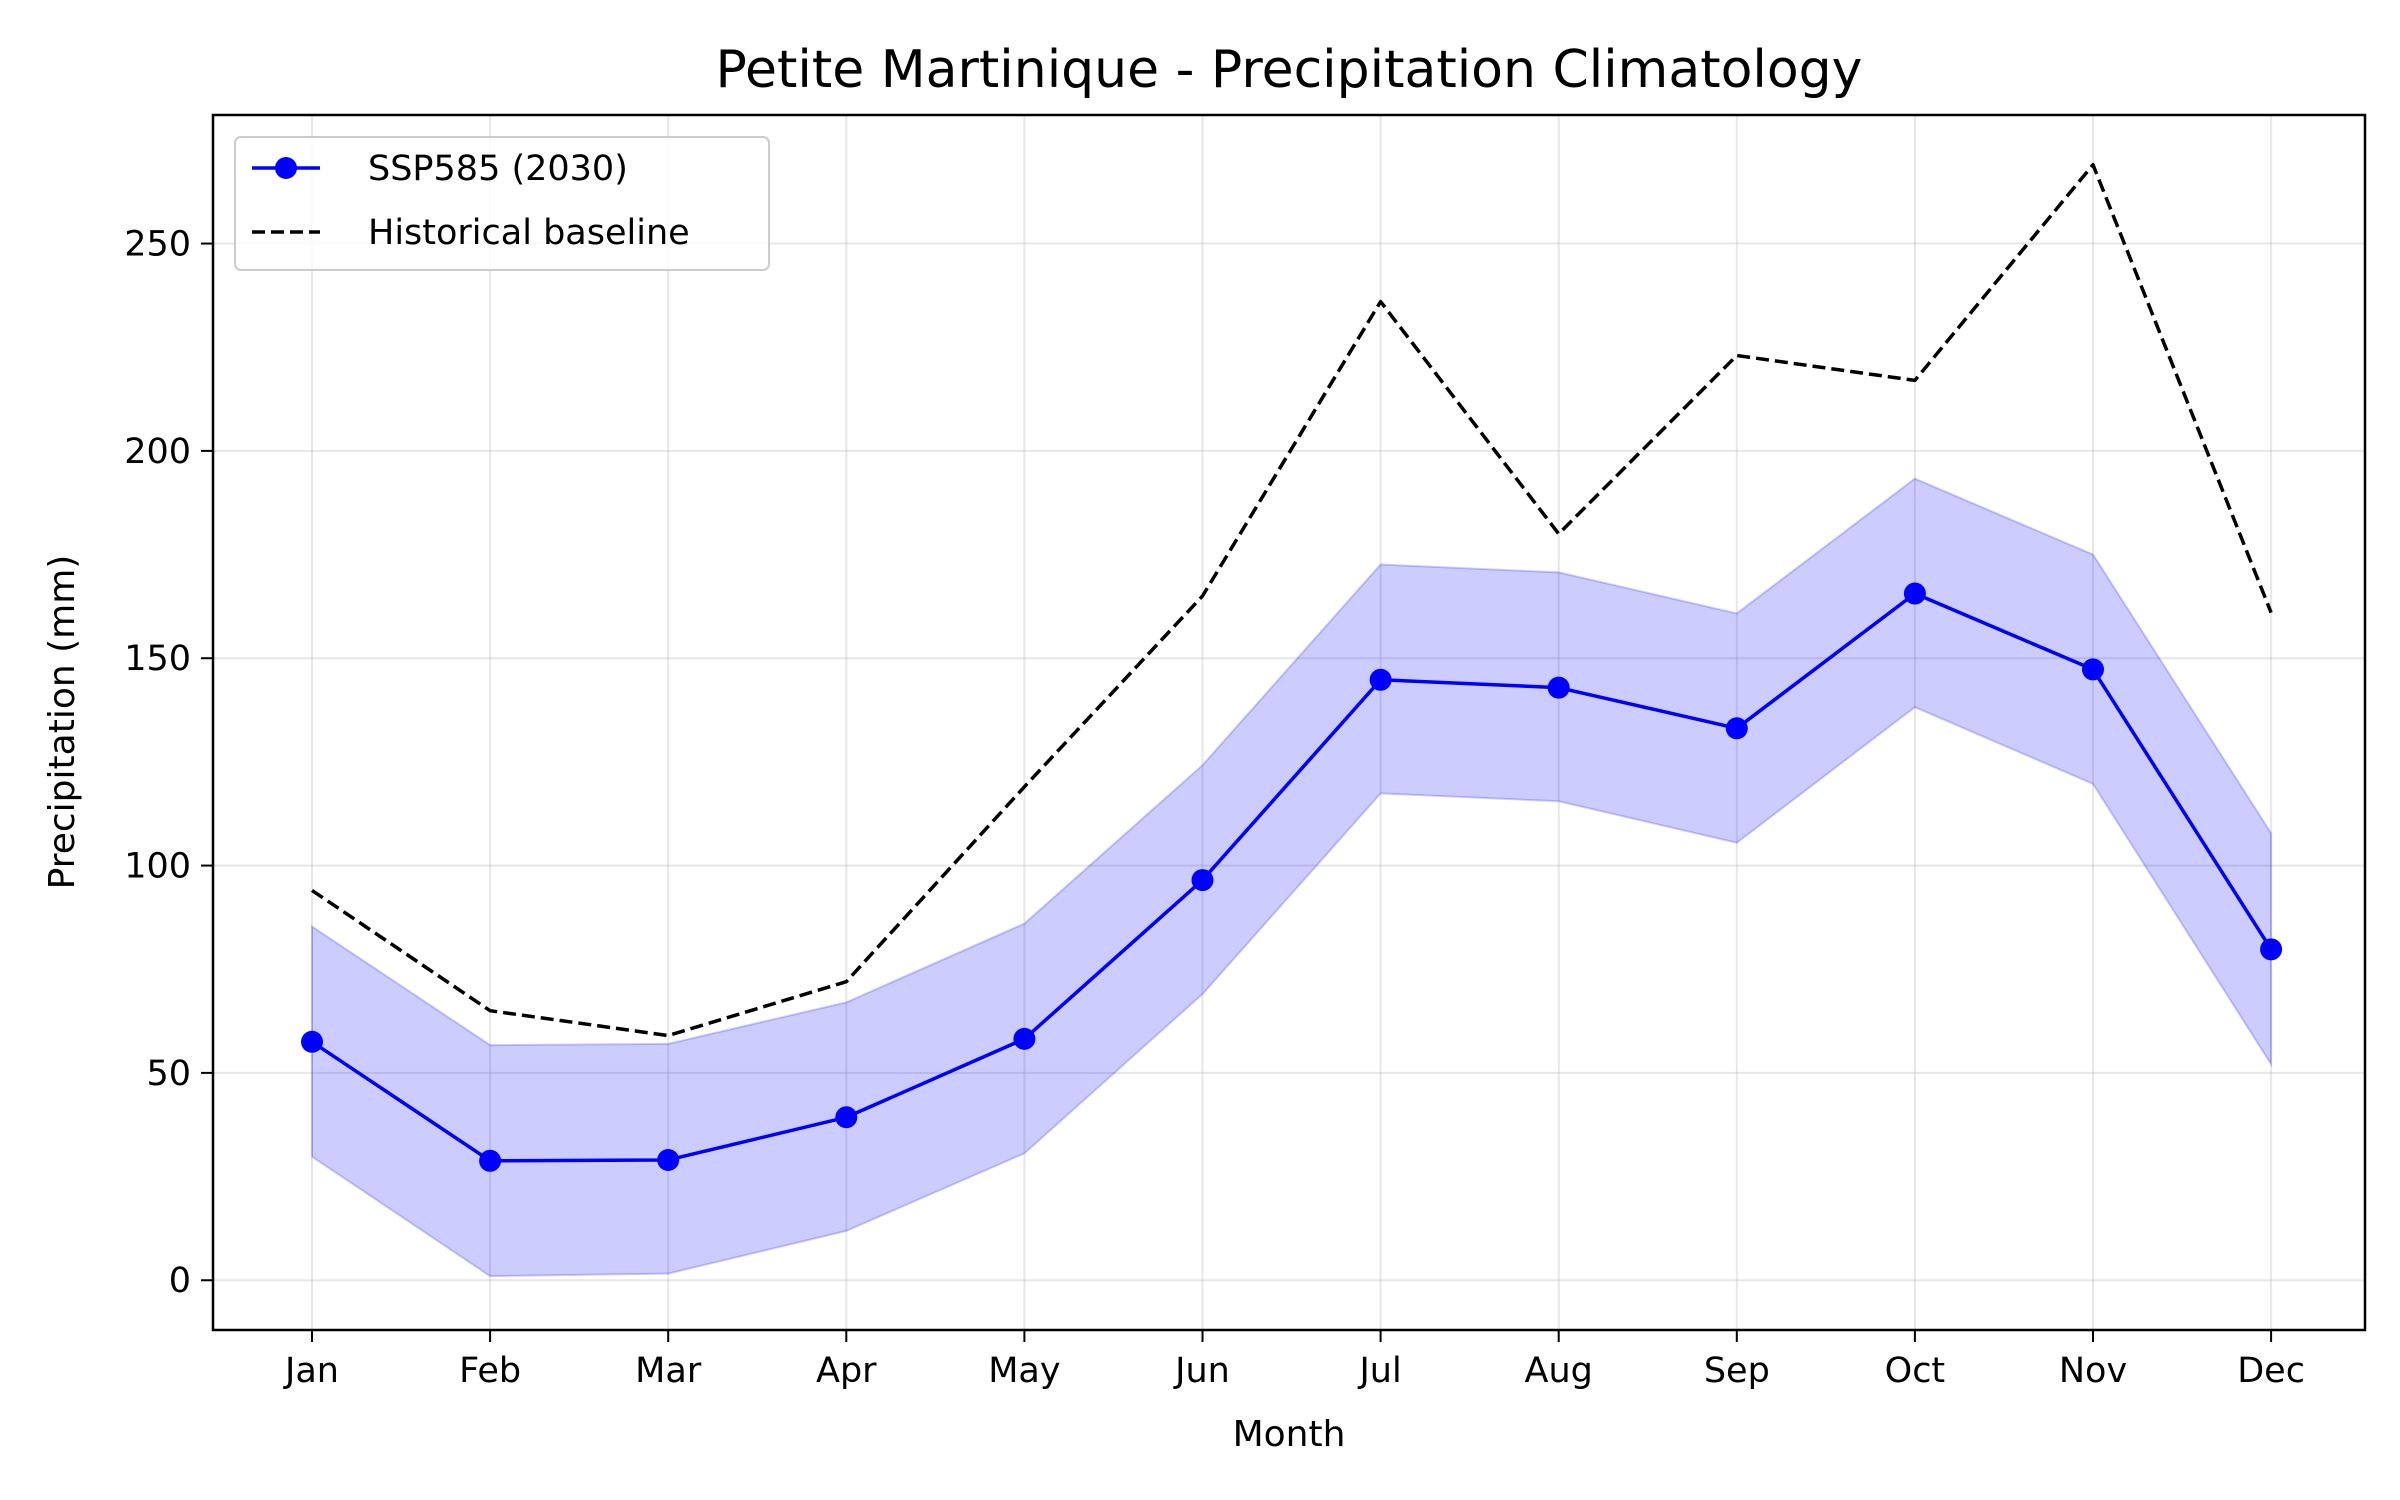 This screenshot has width=2400, height=1500. Describe the element at coordinates (180, 1281) in the screenshot. I see `y-tick-label: 0` at that location.